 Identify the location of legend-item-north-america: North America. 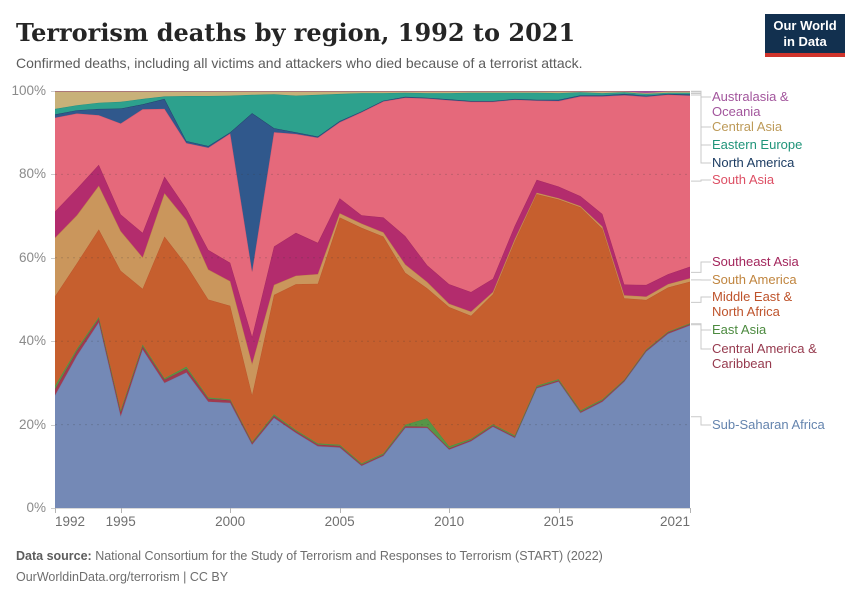
(753, 162).